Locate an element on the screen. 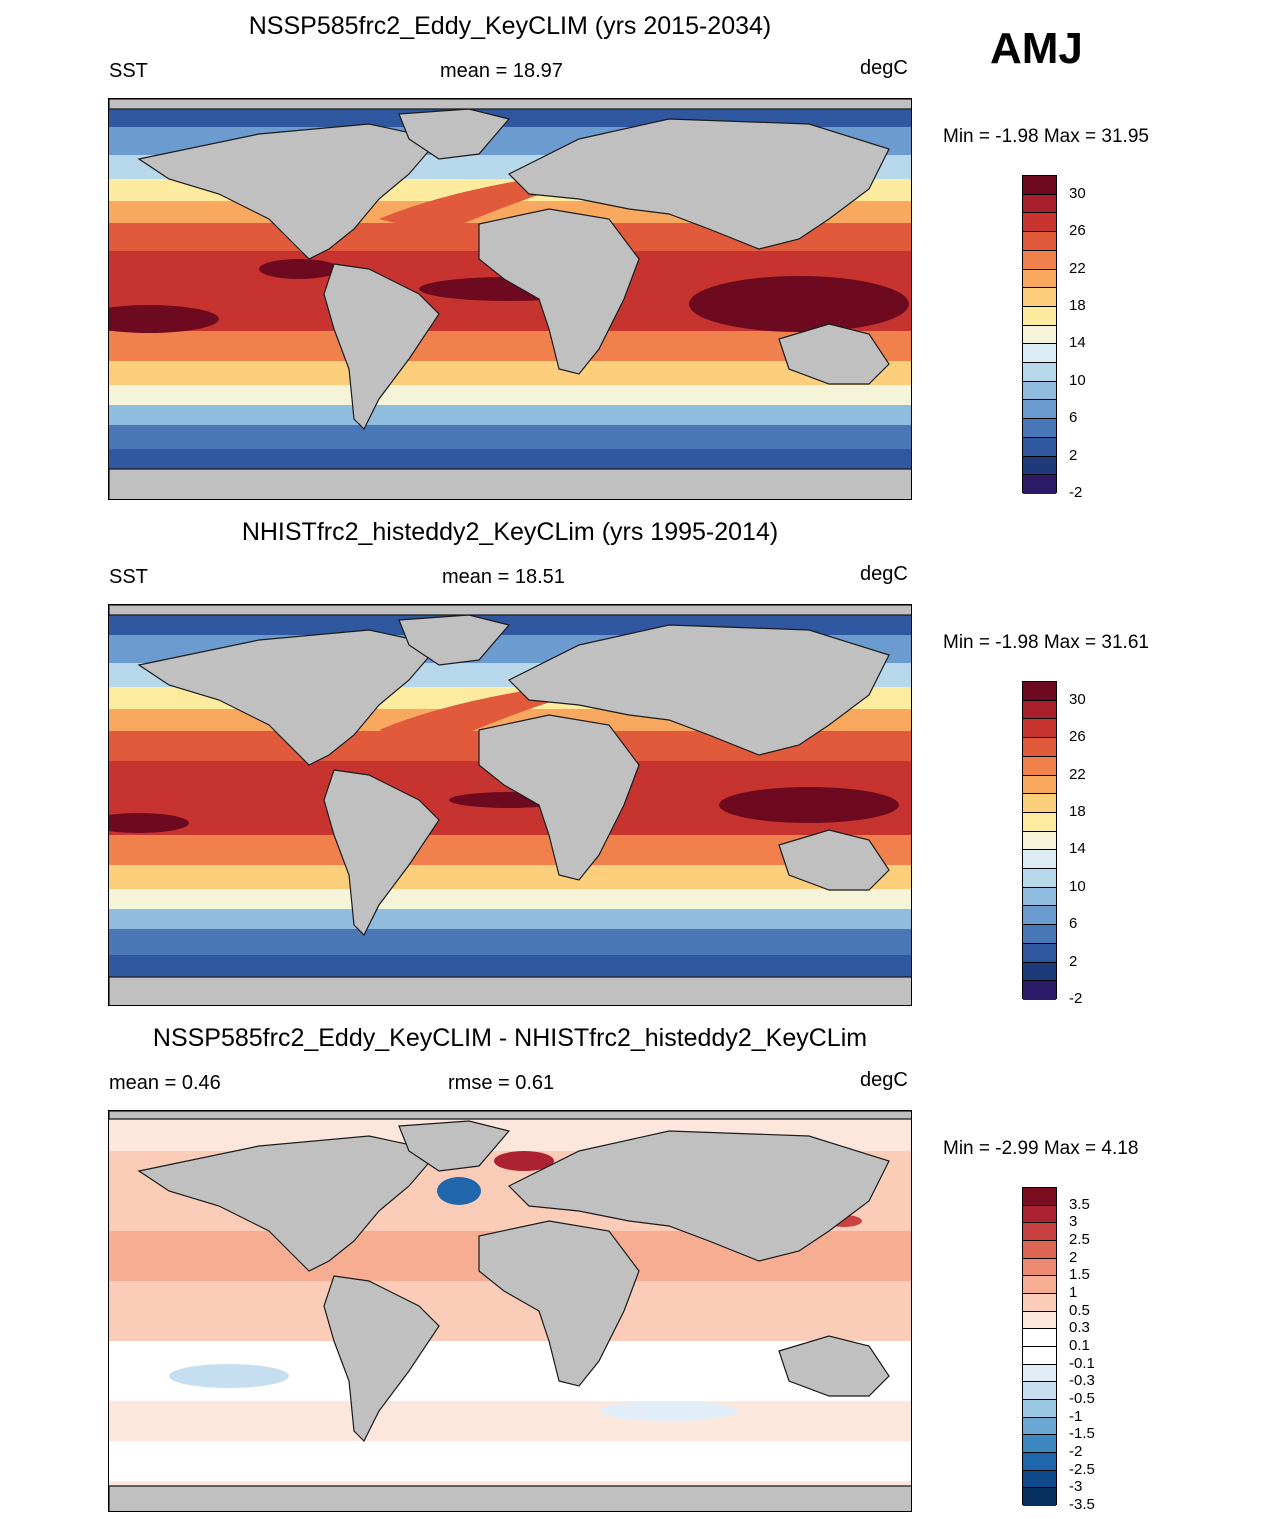 This screenshot has width=1285, height=1519. colorbar-tick-label: -1.5 is located at coordinates (1082, 1434).